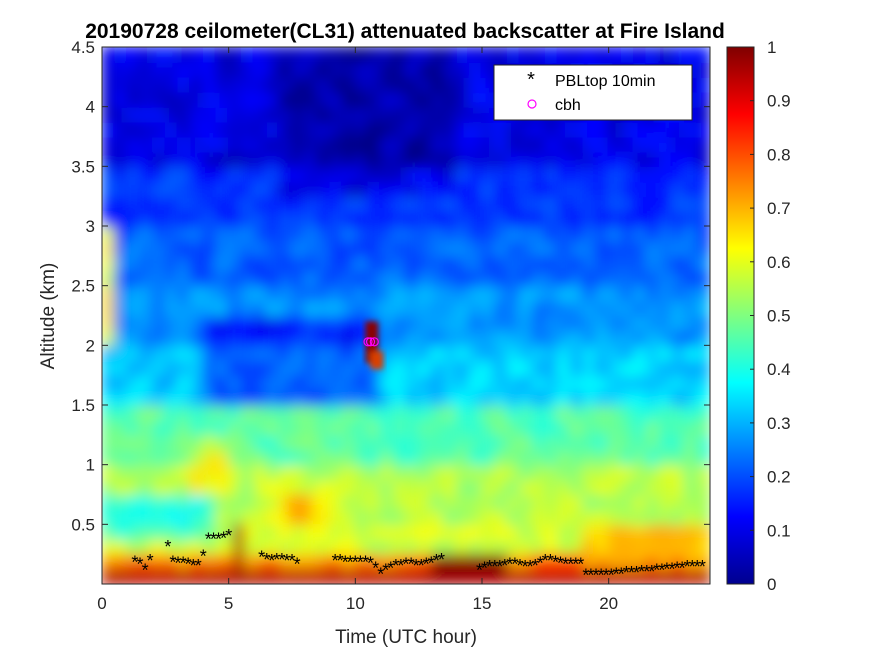 The width and height of the screenshot is (875, 656). What do you see at coordinates (90, 345) in the screenshot?
I see `y-tick-label: 2` at bounding box center [90, 345].